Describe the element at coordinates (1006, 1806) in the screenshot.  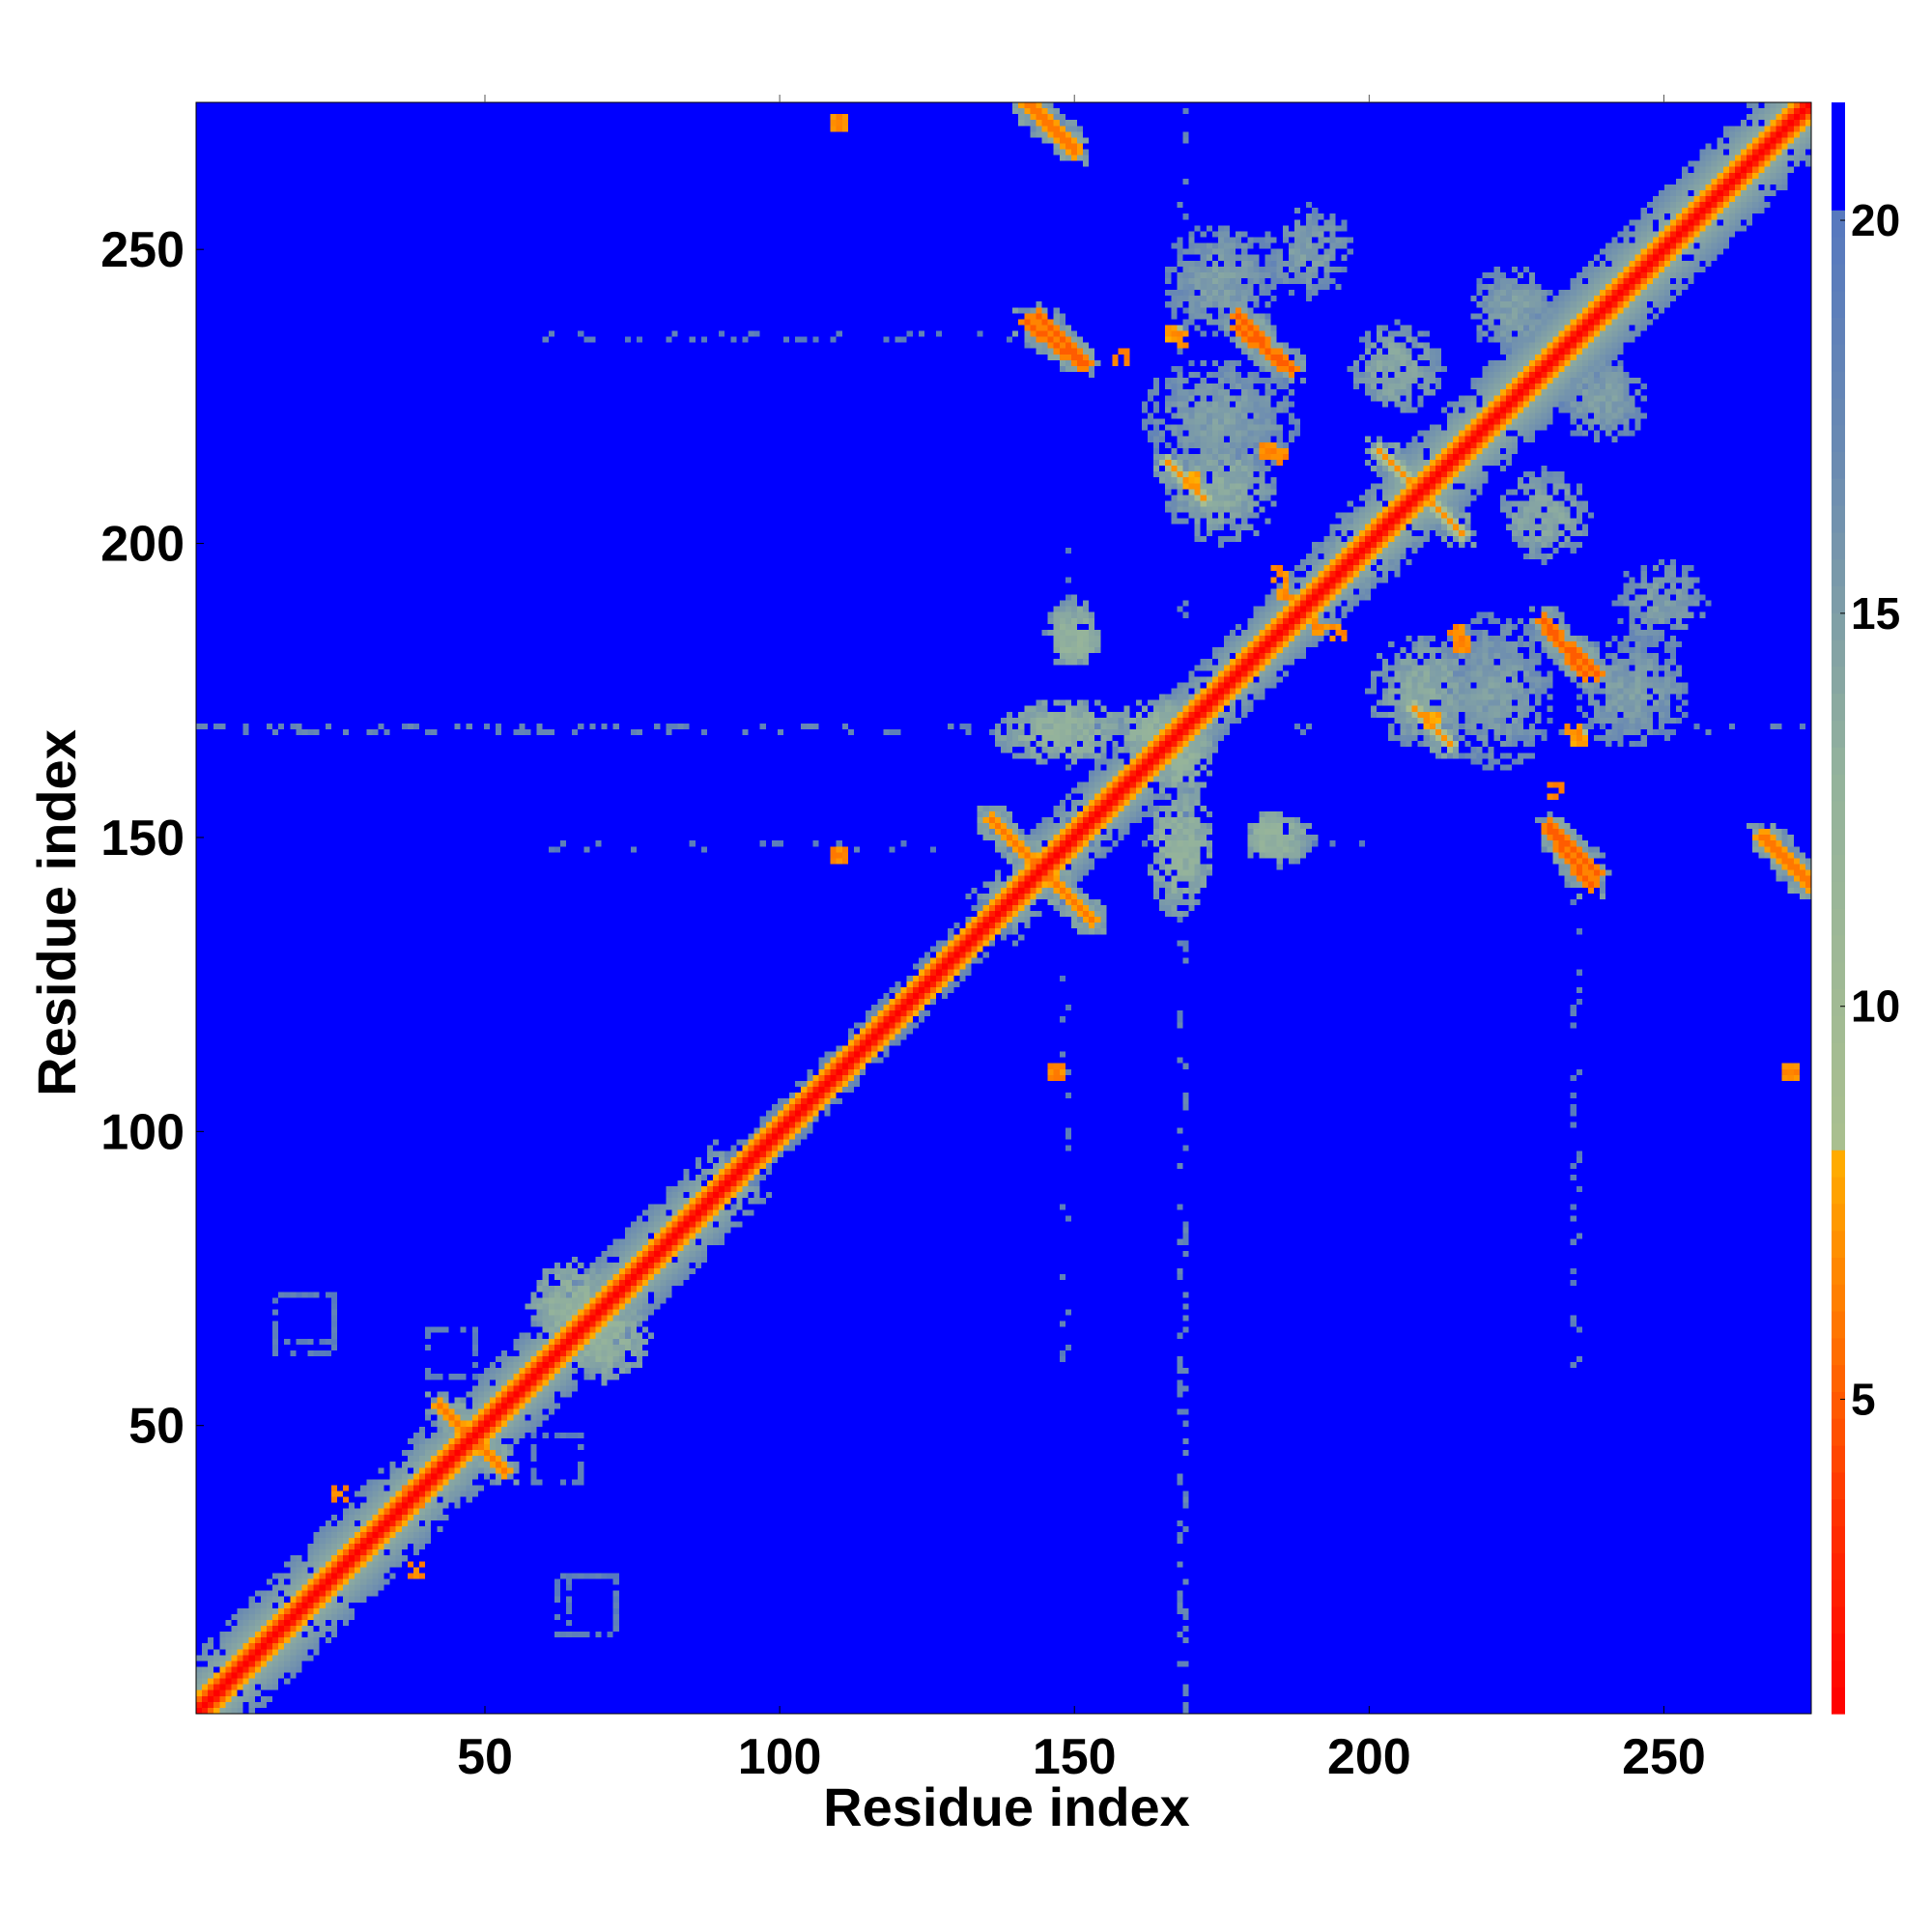
I see `x-axis-label: Residue index` at that location.